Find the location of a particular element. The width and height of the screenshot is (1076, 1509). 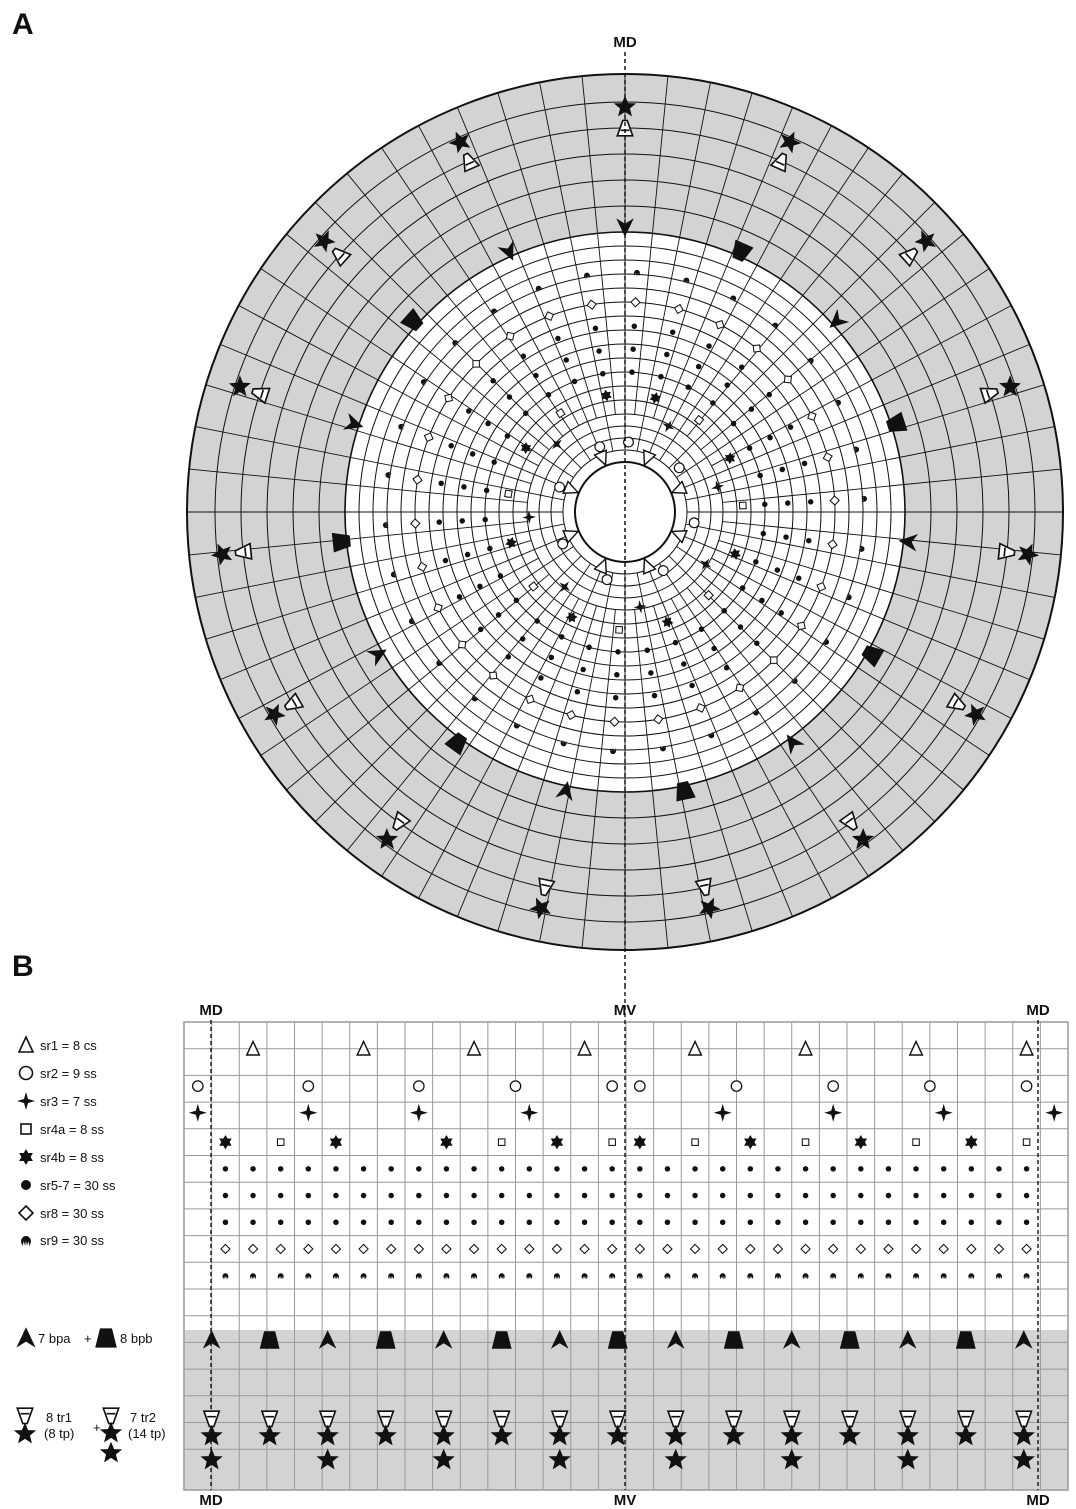

md-axis-label-left-top: MD is located at coordinates (210, 1010).